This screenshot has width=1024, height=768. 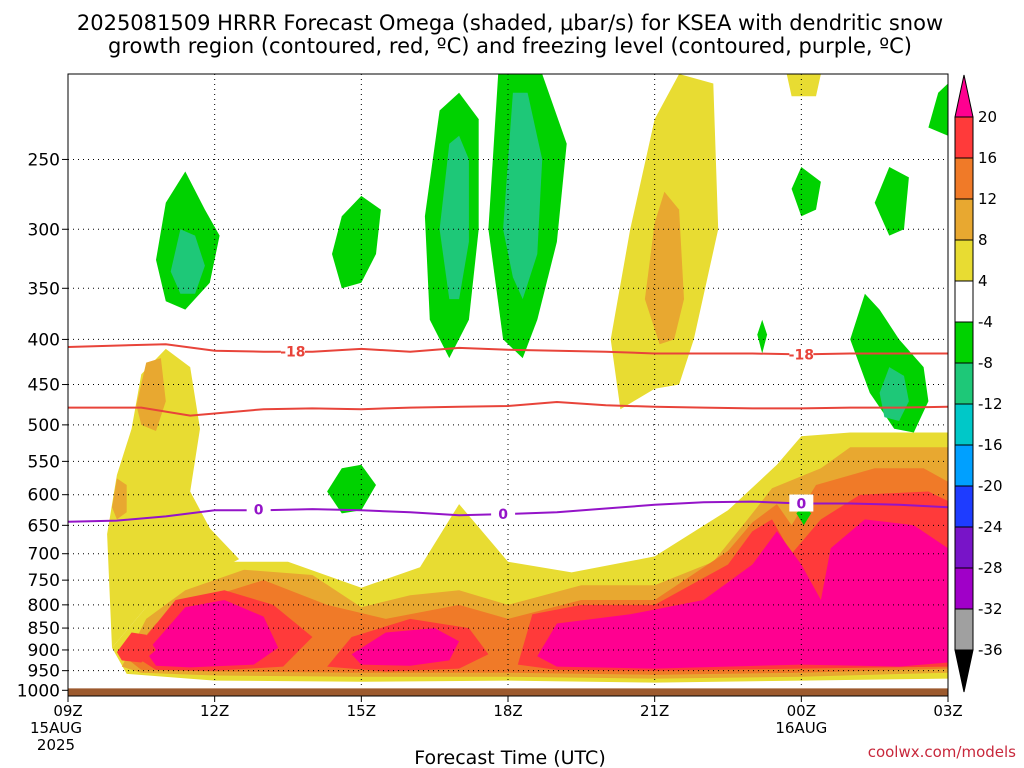 I want to click on y-tick-label-650: 650, so click(x=44, y=526).